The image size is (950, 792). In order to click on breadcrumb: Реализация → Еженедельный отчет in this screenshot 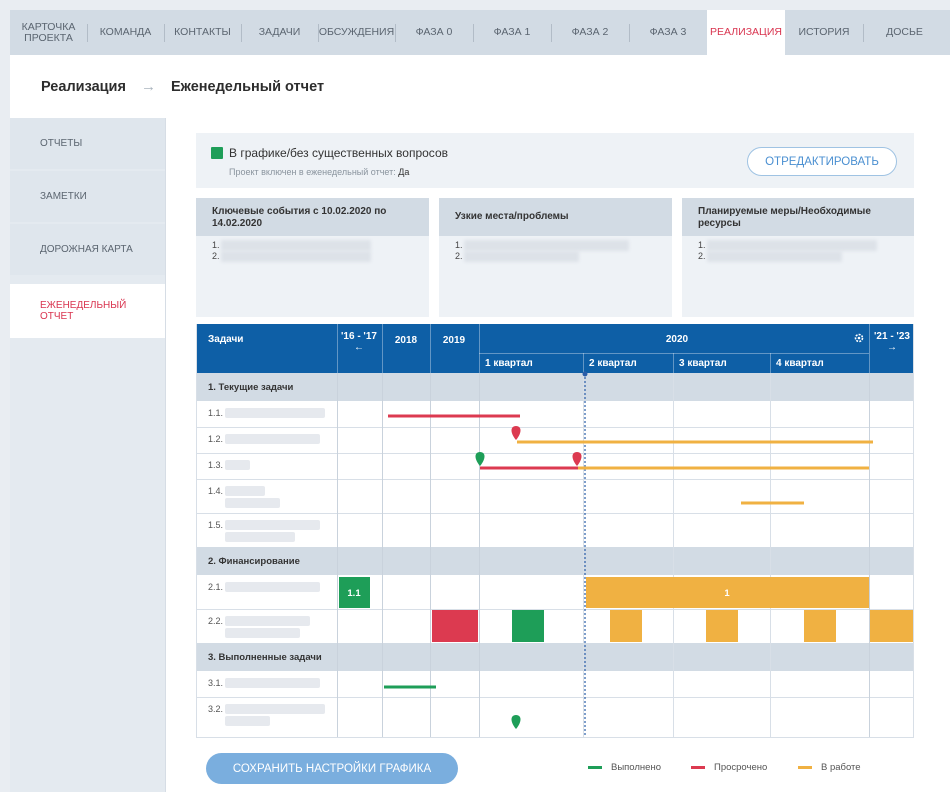, I will do `click(480, 86)`.